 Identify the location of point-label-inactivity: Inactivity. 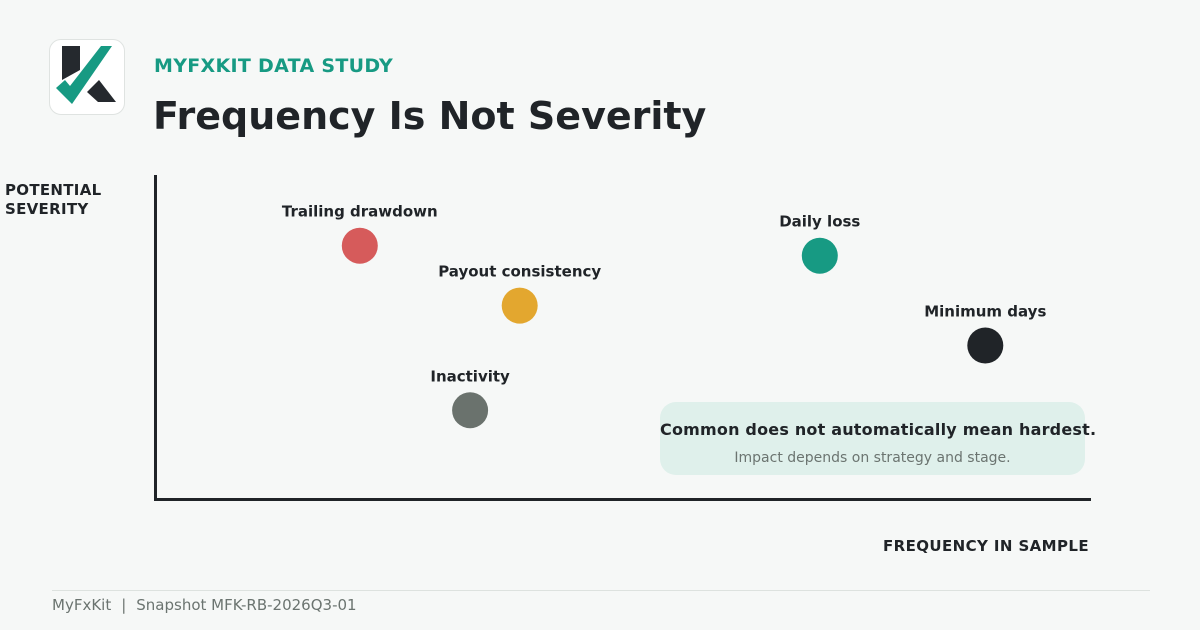
(470, 376).